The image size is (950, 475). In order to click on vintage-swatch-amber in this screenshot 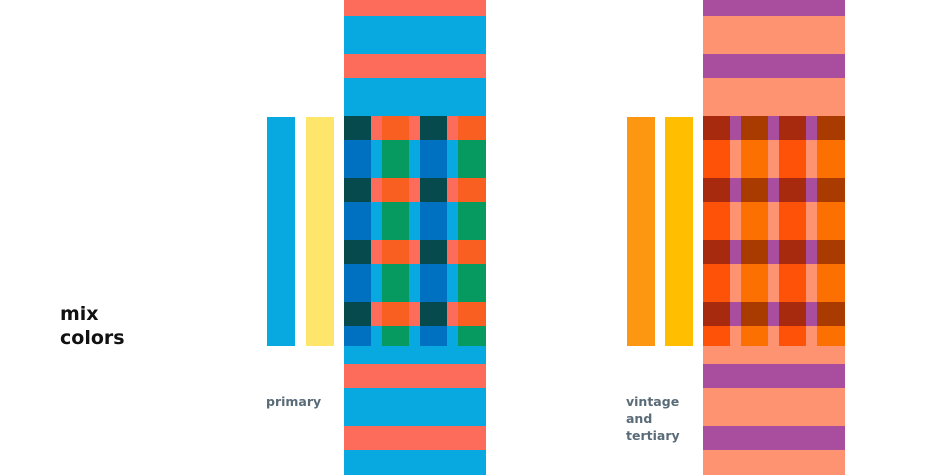, I will do `click(679, 231)`.